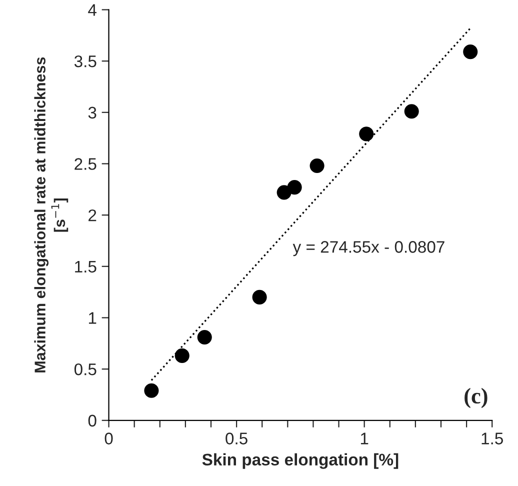 The width and height of the screenshot is (518, 486). Describe the element at coordinates (85, 164) in the screenshot. I see `y-tick-label: 2.5` at that location.